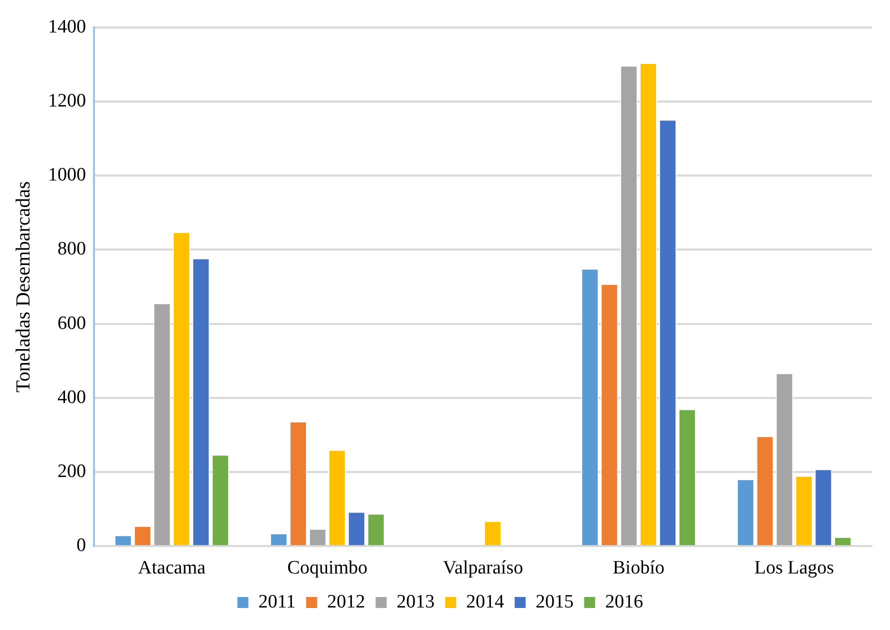 The width and height of the screenshot is (890, 630). Describe the element at coordinates (415, 601) in the screenshot. I see `legend-label: 2013` at that location.